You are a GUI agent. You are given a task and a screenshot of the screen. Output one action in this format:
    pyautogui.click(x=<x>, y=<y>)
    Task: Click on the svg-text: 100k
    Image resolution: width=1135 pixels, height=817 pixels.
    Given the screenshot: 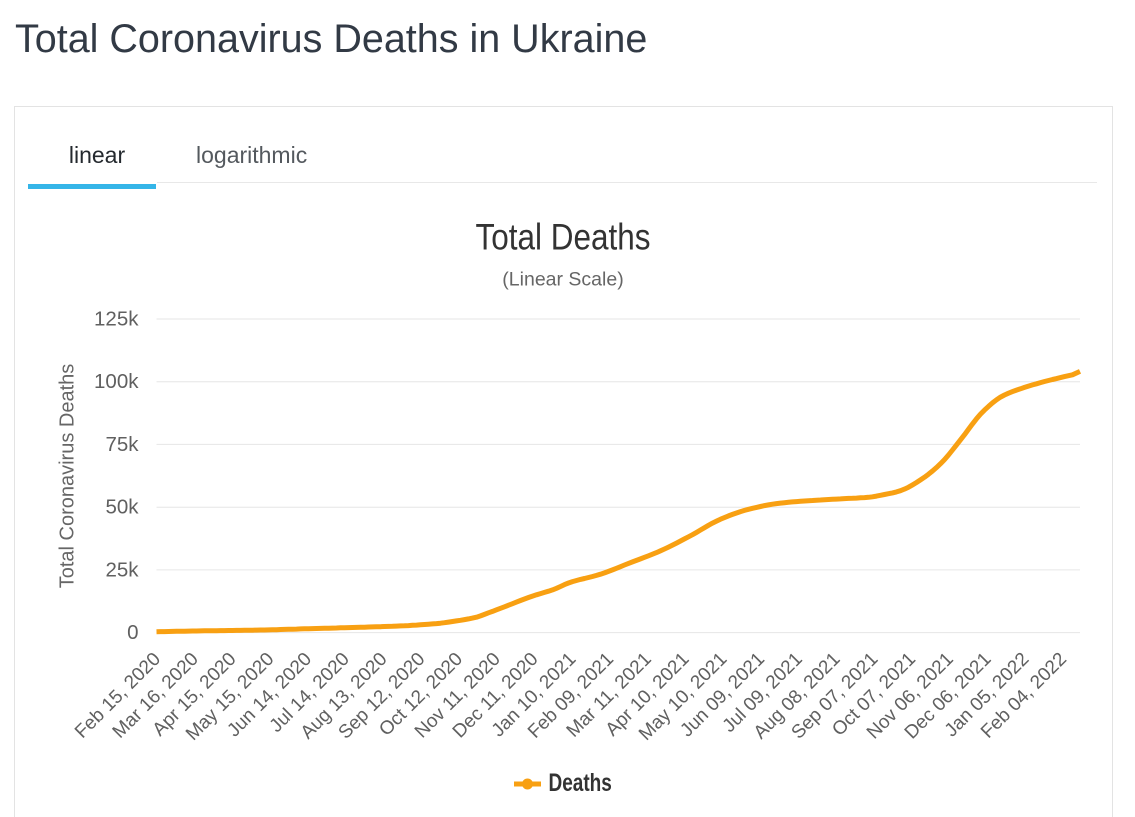 What is the action you would take?
    pyautogui.click(x=116, y=381)
    